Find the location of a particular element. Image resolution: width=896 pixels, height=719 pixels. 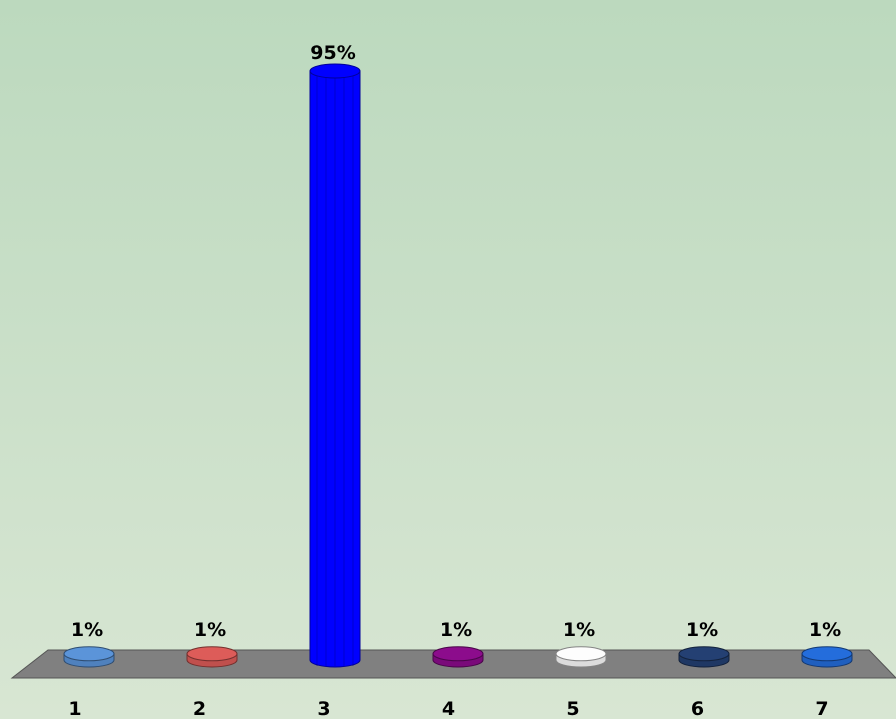

value-label-1: 1% is located at coordinates (87, 630).